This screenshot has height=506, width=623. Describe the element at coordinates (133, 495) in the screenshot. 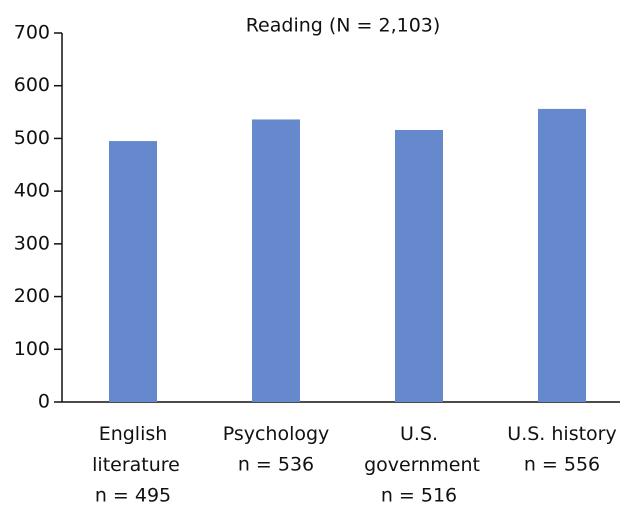

I see `n-label: n = 495` at that location.